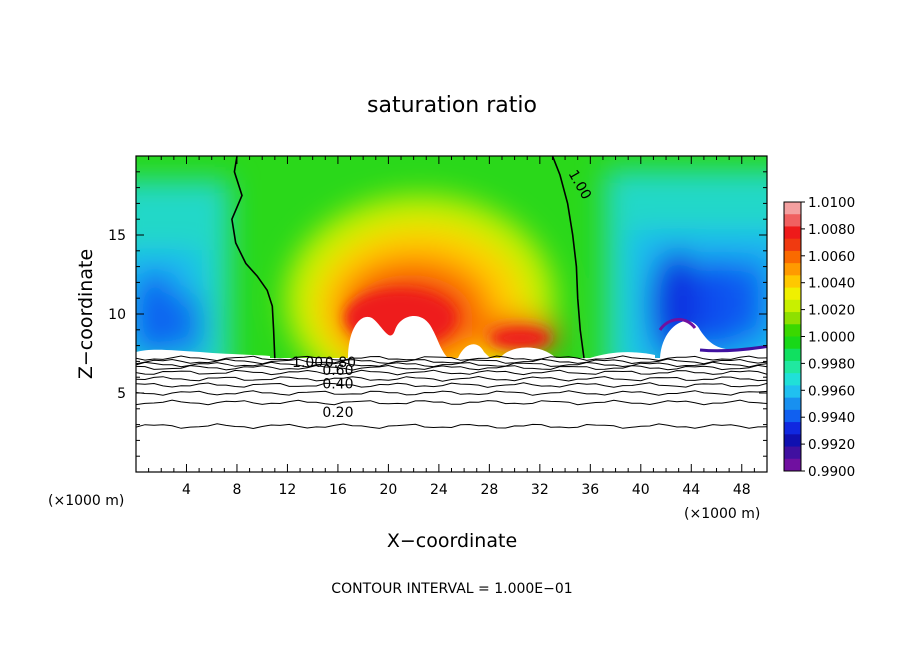 The height and width of the screenshot is (654, 904). Describe the element at coordinates (831, 418) in the screenshot. I see `colorbar-label: 0.9940` at that location.